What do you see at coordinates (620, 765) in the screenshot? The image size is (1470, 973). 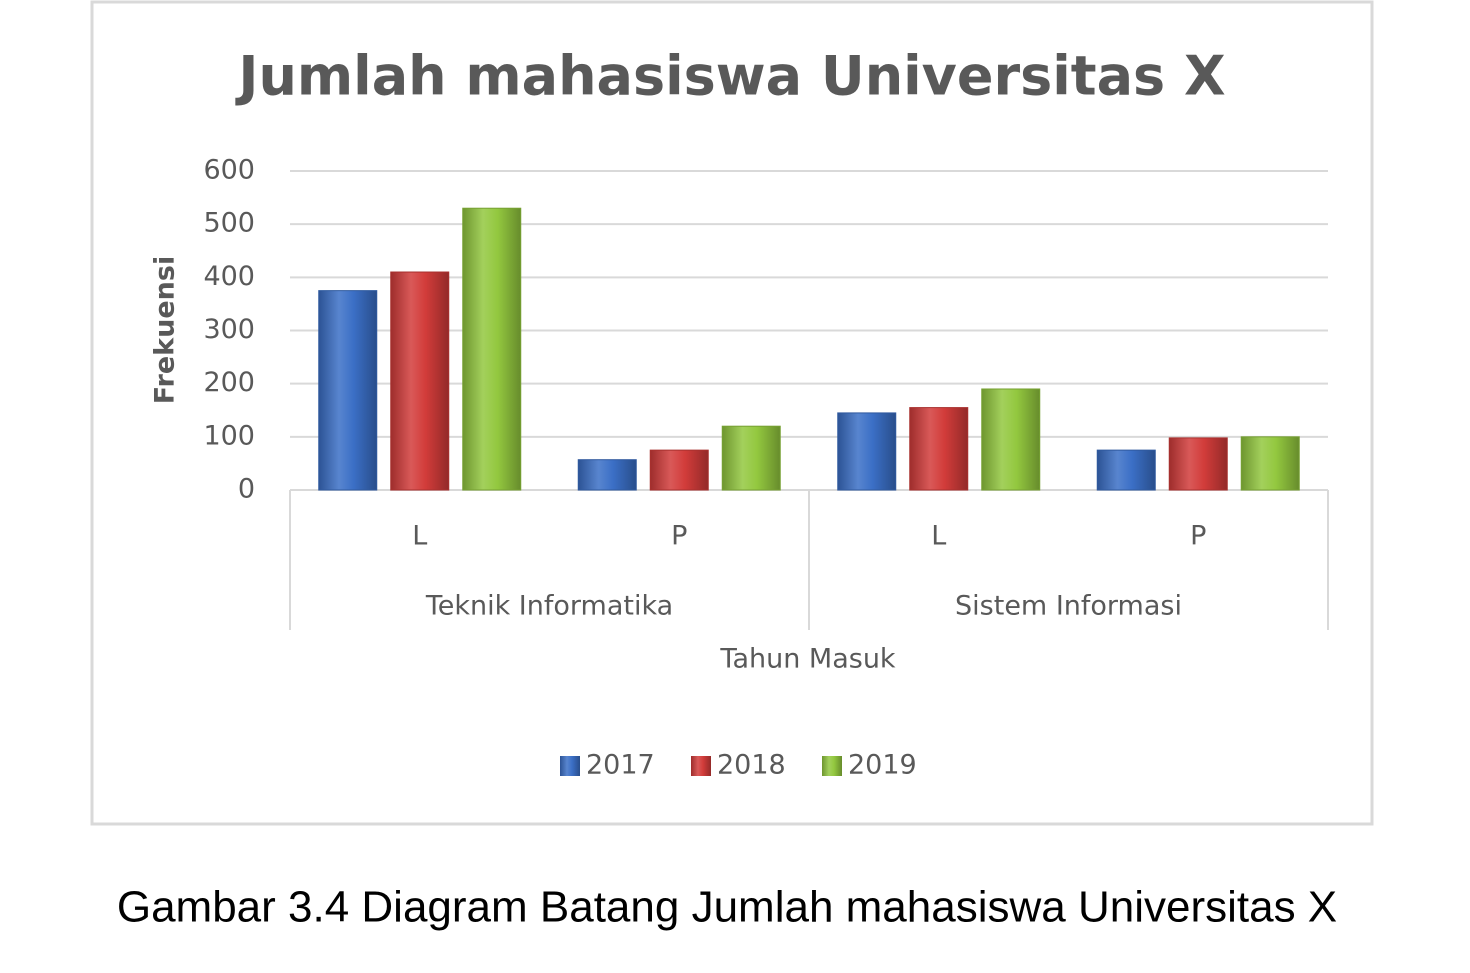 I see `legend-label: 2017` at bounding box center [620, 765].